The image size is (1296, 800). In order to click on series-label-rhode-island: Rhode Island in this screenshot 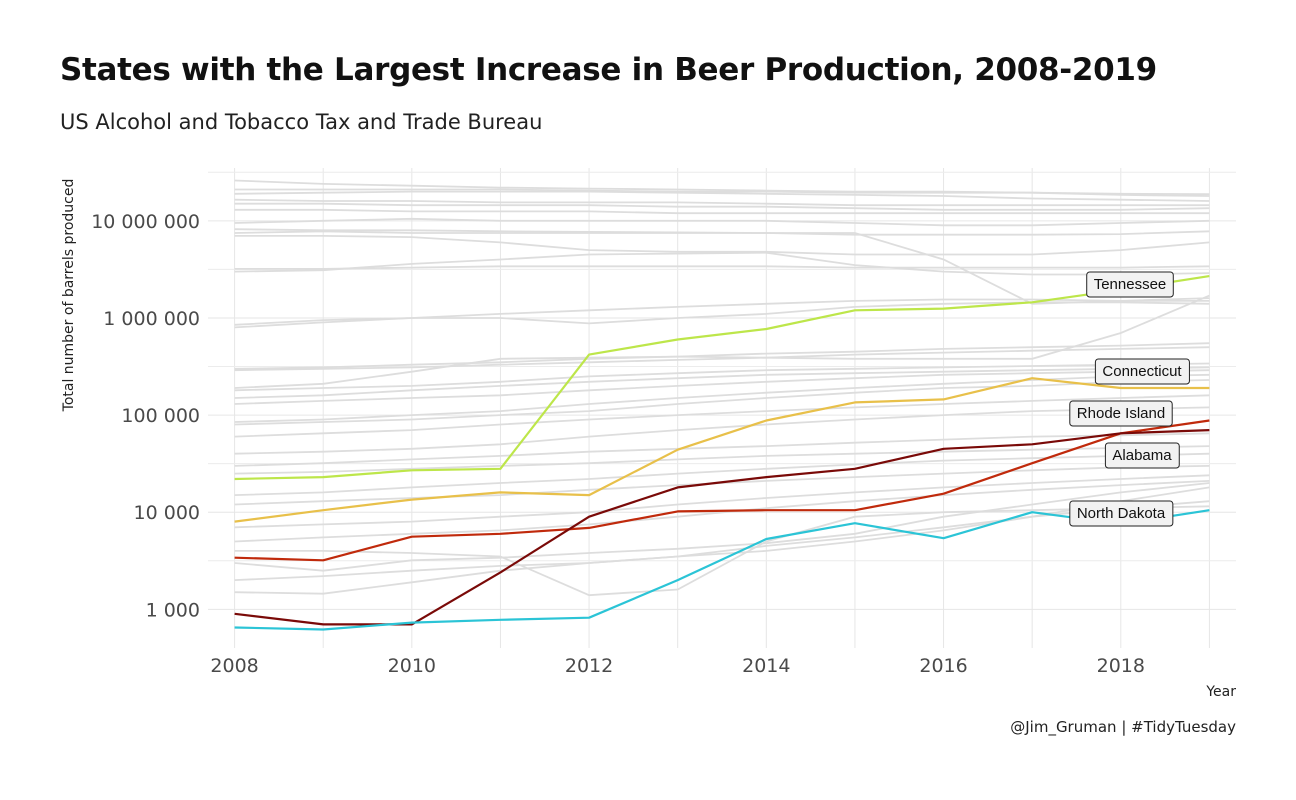, I will do `click(1121, 413)`.